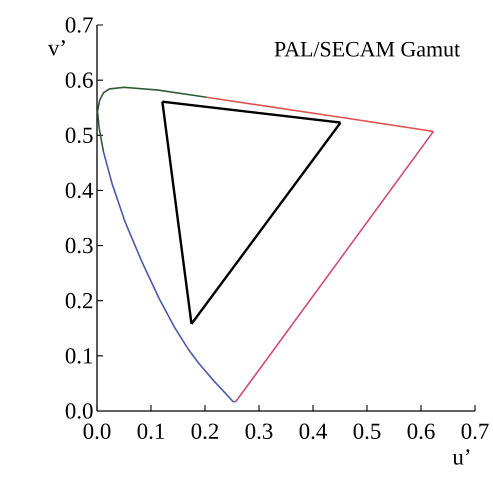  What do you see at coordinates (79, 80) in the screenshot?
I see `y-tick-label: 0.6` at bounding box center [79, 80].